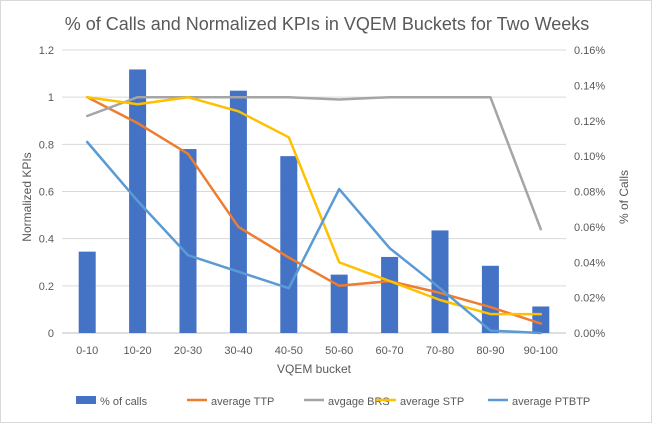  What do you see at coordinates (541, 351) in the screenshot?
I see `x-tick-label: 90-100` at bounding box center [541, 351].